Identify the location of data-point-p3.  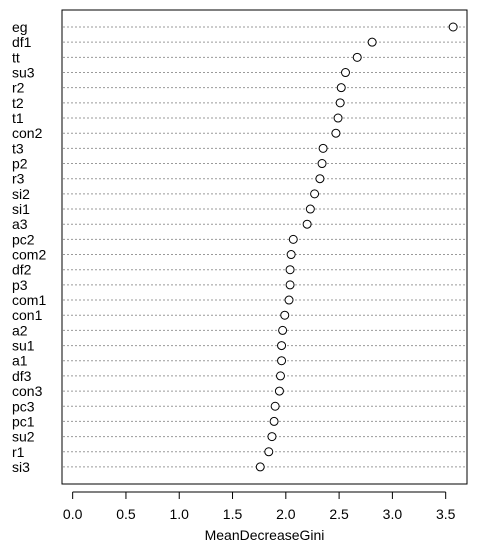
(290, 285).